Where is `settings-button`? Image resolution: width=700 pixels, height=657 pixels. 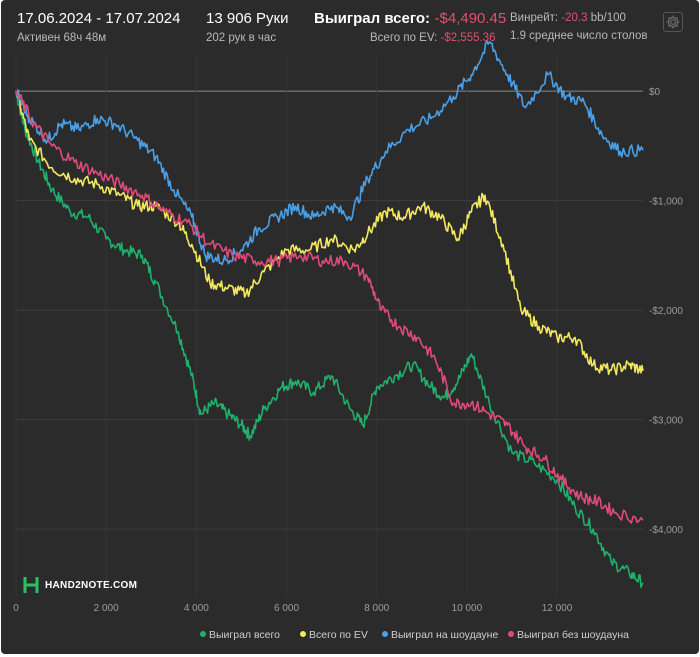
settings-button is located at coordinates (673, 22).